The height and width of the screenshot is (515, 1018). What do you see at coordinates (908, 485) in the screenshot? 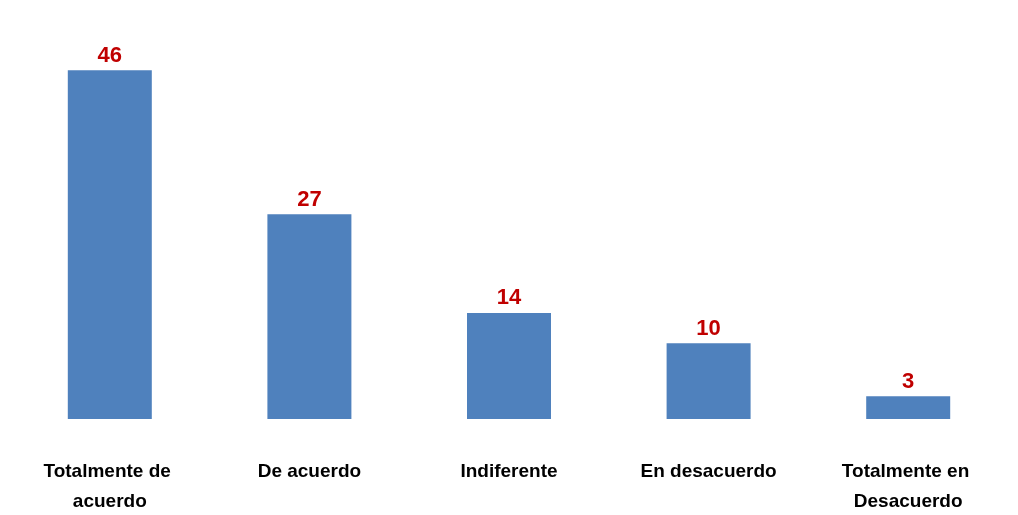
I see `x-tick-label: Totalmente en Desacuerdo` at bounding box center [908, 485].